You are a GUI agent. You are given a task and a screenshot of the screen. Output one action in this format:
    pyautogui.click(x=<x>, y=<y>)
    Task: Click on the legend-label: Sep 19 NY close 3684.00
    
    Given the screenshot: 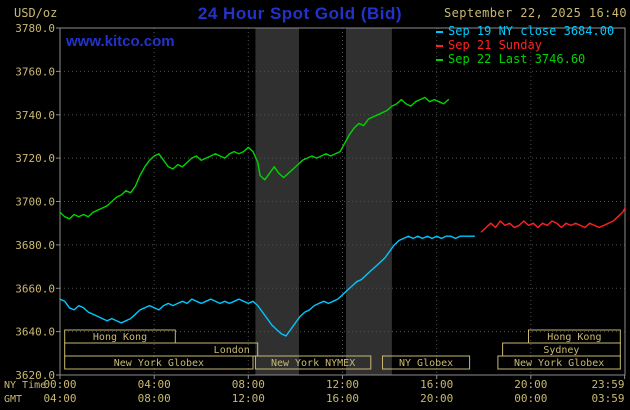 What is the action you would take?
    pyautogui.click(x=531, y=31)
    